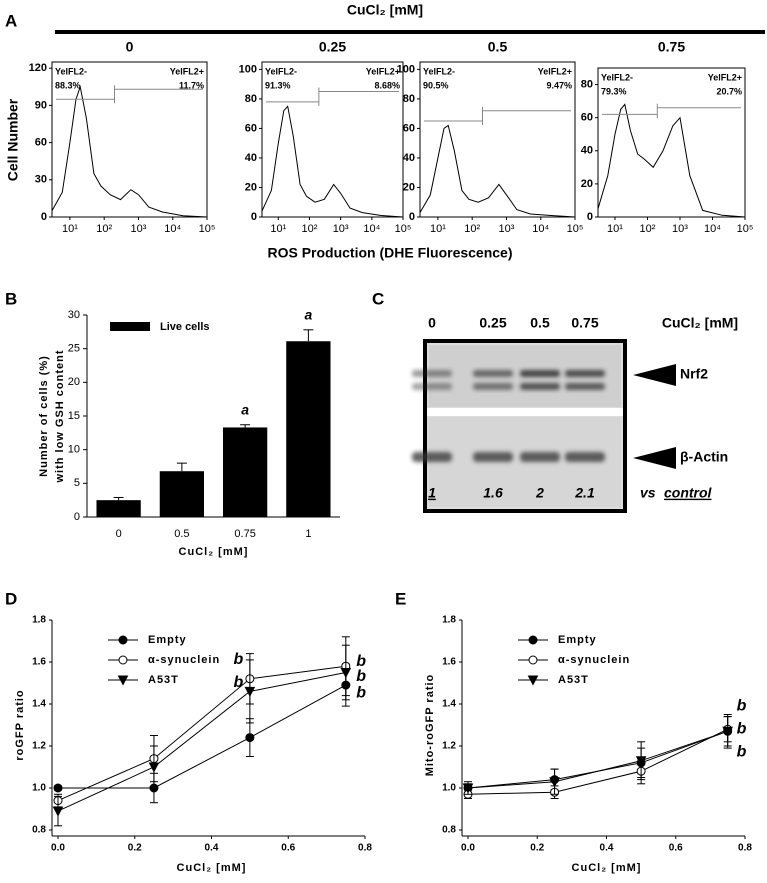 This screenshot has width=767, height=883. I want to click on panel-label: E, so click(400, 598).